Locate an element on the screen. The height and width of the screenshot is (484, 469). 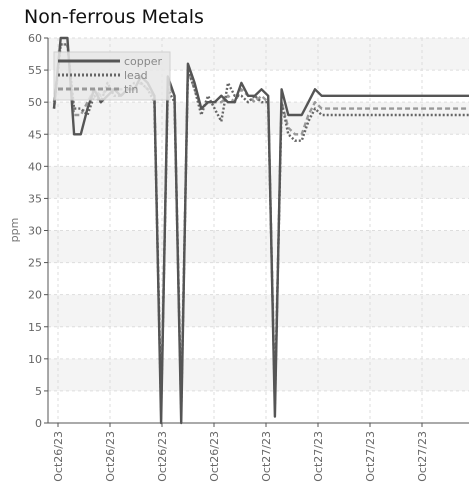
y-axis-label: ppm is located at coordinates (14, 230).